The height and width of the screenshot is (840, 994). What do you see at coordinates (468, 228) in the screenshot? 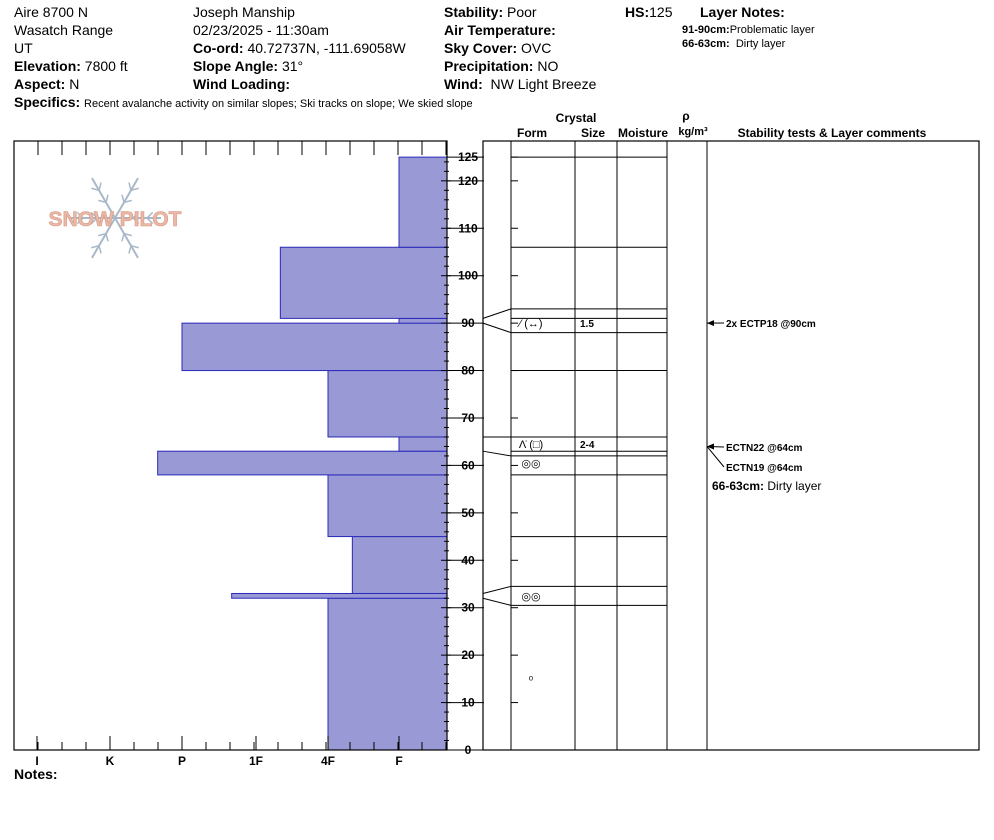
I see `height-label: 110` at bounding box center [468, 228].